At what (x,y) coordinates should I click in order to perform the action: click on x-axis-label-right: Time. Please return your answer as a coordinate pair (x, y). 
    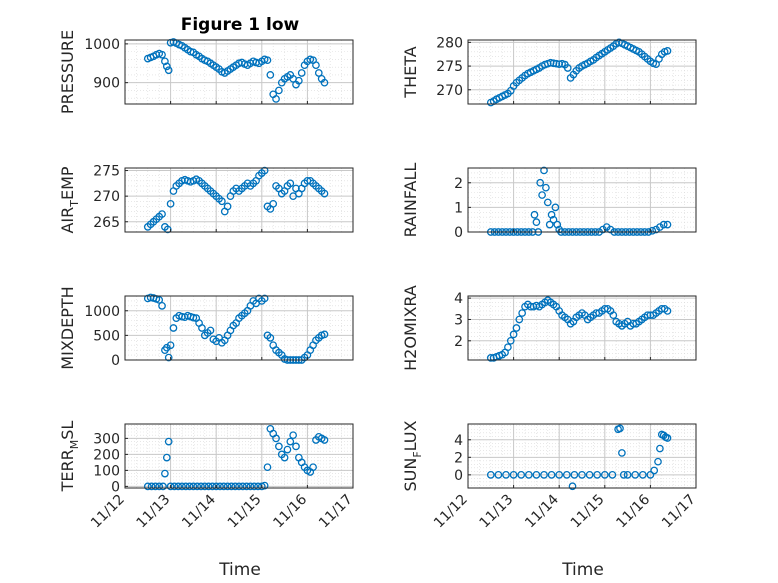
    Looking at the image, I should click on (582, 570).